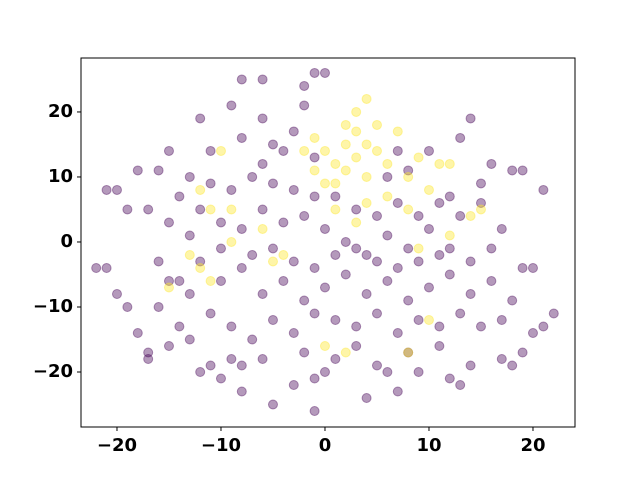 Image resolution: width=640 pixels, height=484 pixels. What do you see at coordinates (428, 445) in the screenshot?
I see `x-tick-label: 10` at bounding box center [428, 445].